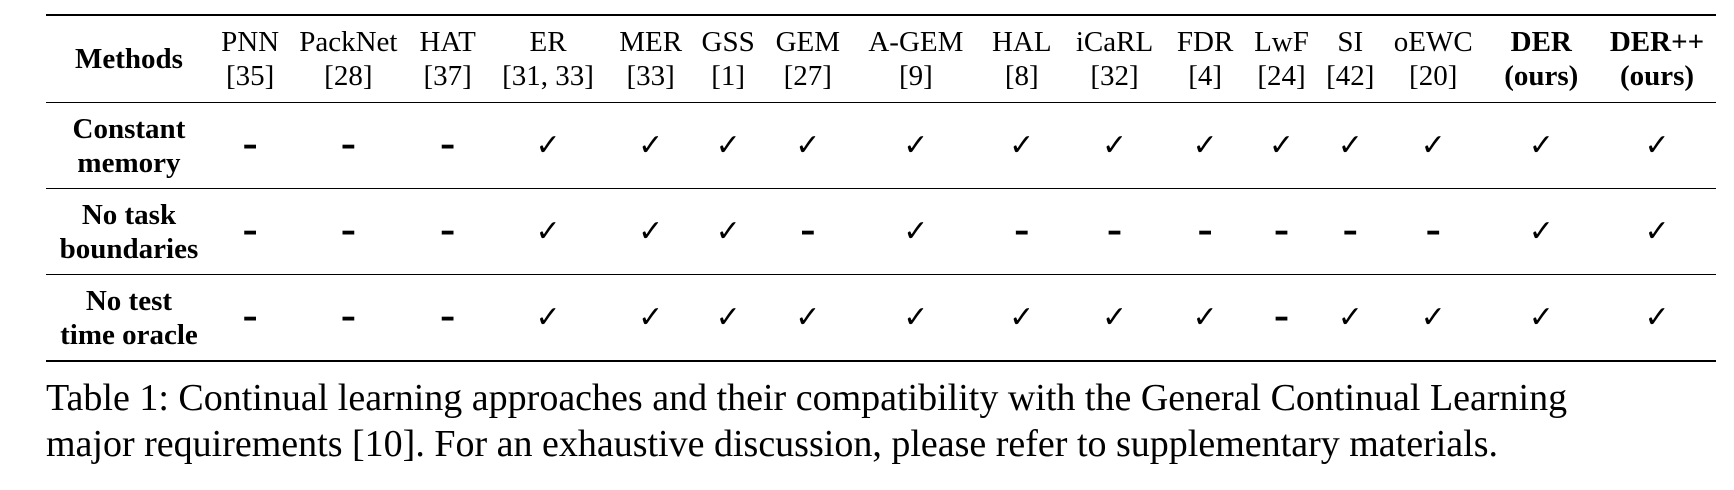  I want to click on column-name: ER, so click(548, 42).